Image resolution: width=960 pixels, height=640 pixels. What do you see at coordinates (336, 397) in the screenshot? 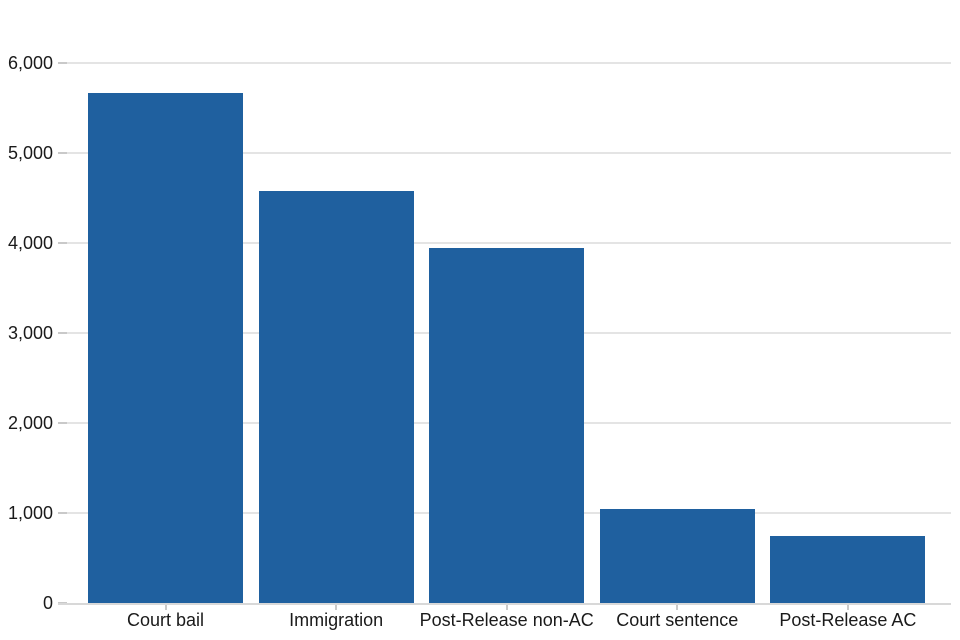
I see `bar-immigration` at bounding box center [336, 397].